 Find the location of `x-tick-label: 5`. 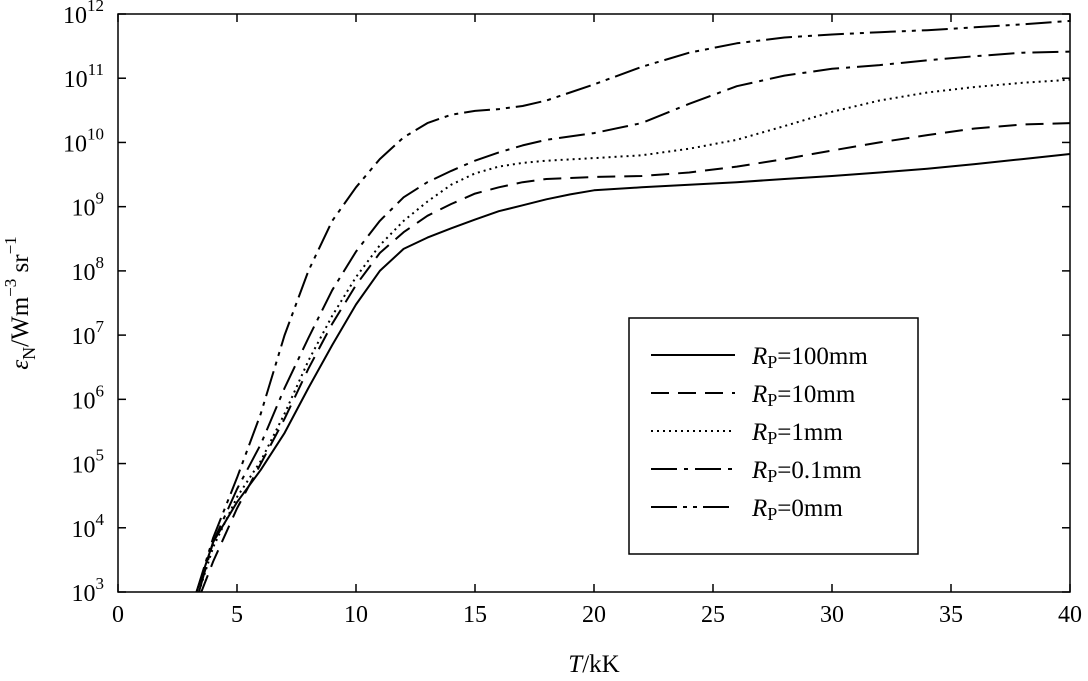

x-tick-label: 5 is located at coordinates (237, 615).